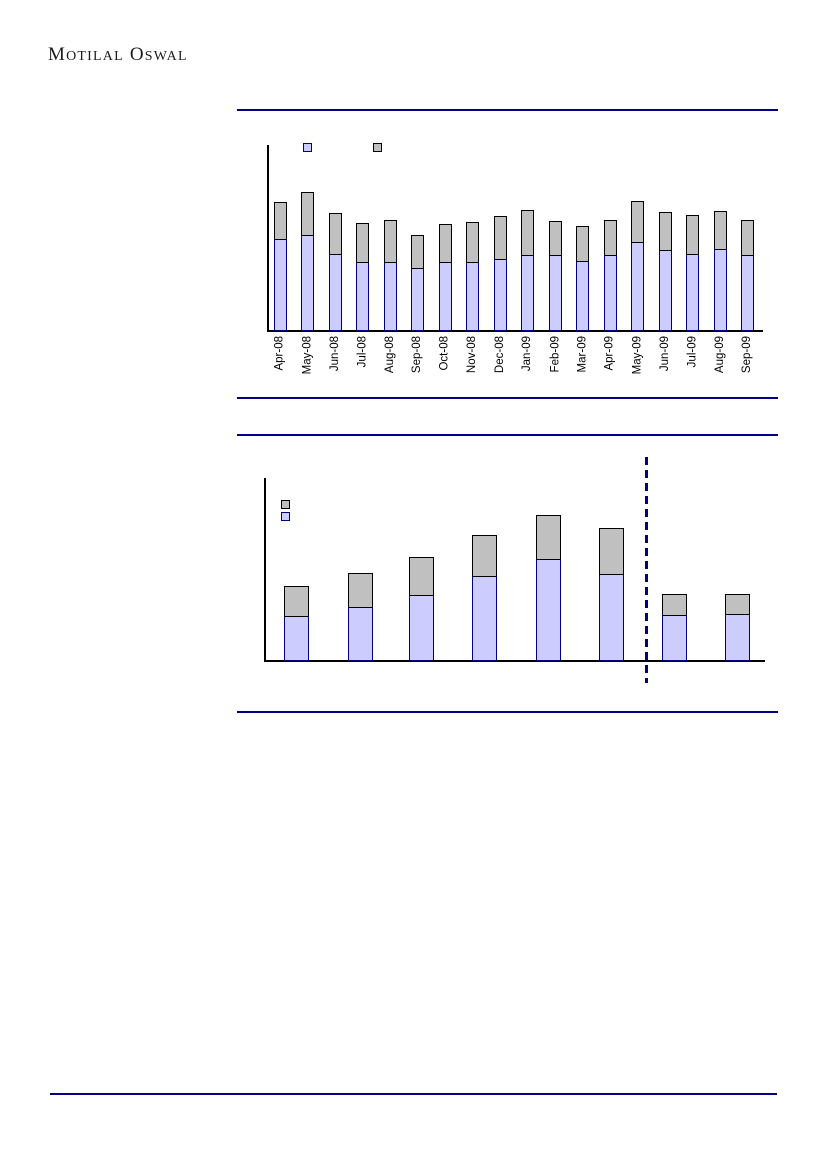 The height and width of the screenshot is (1169, 826). I want to click on chart2-legend-swatch-gray, so click(285, 504).